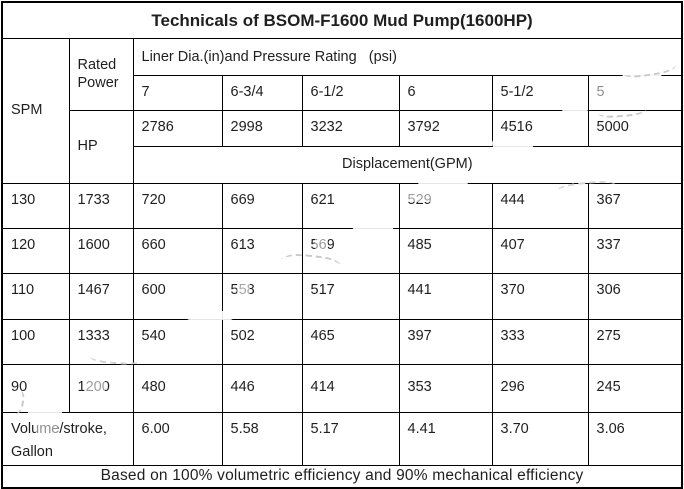 The width and height of the screenshot is (684, 489). I want to click on gpm-cell: 407, so click(540, 250).